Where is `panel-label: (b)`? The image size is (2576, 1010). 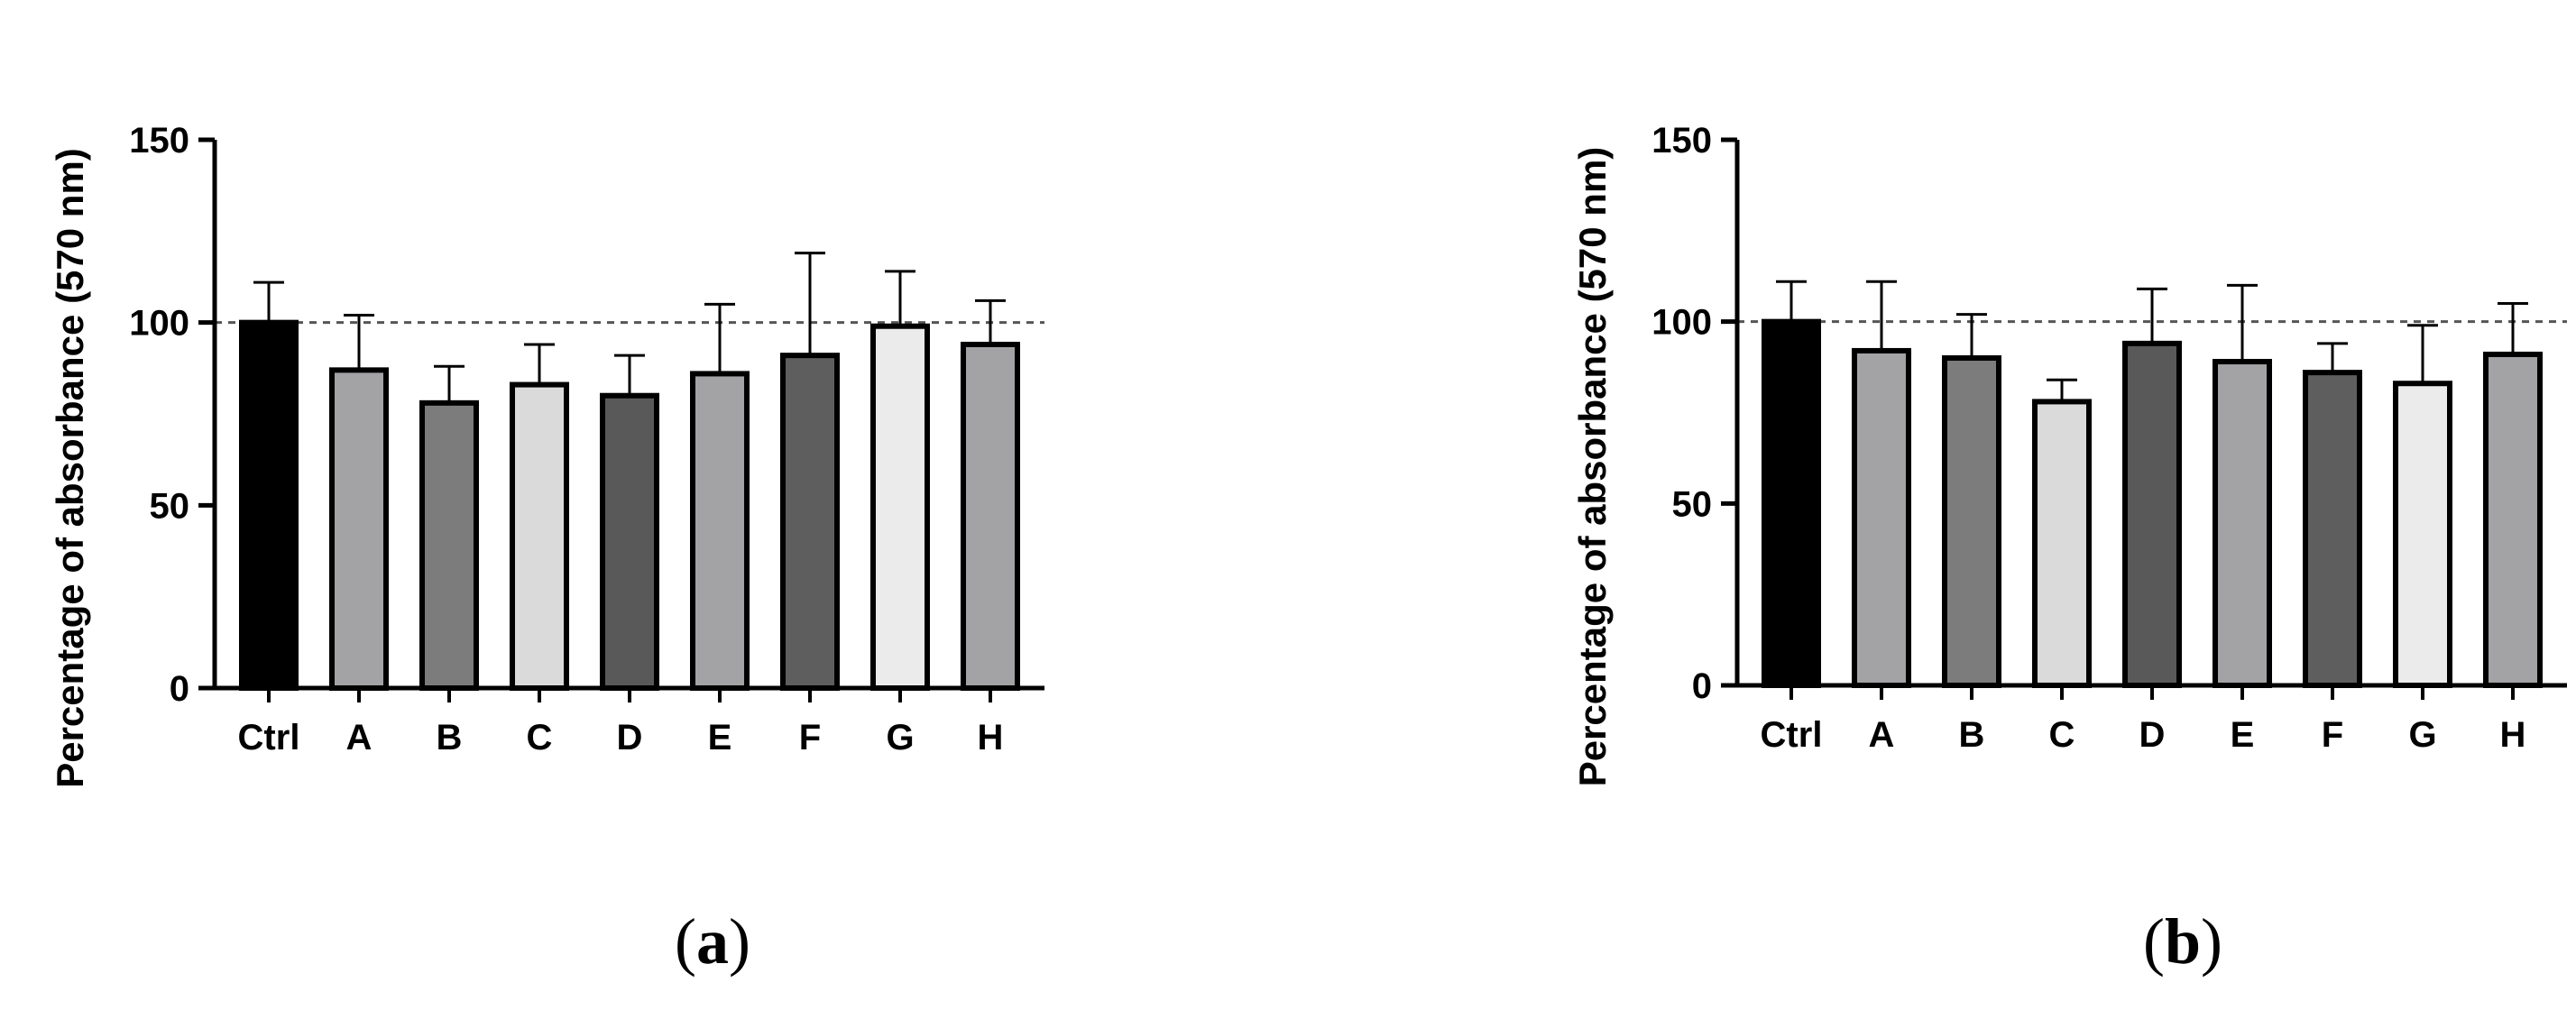 panel-label: (b) is located at coordinates (2183, 942).